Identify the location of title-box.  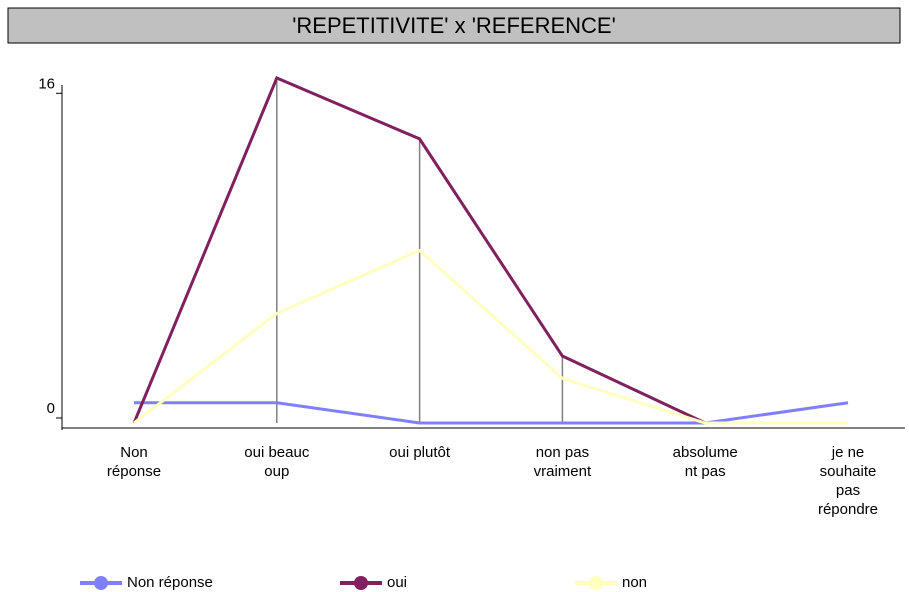
(454, 25).